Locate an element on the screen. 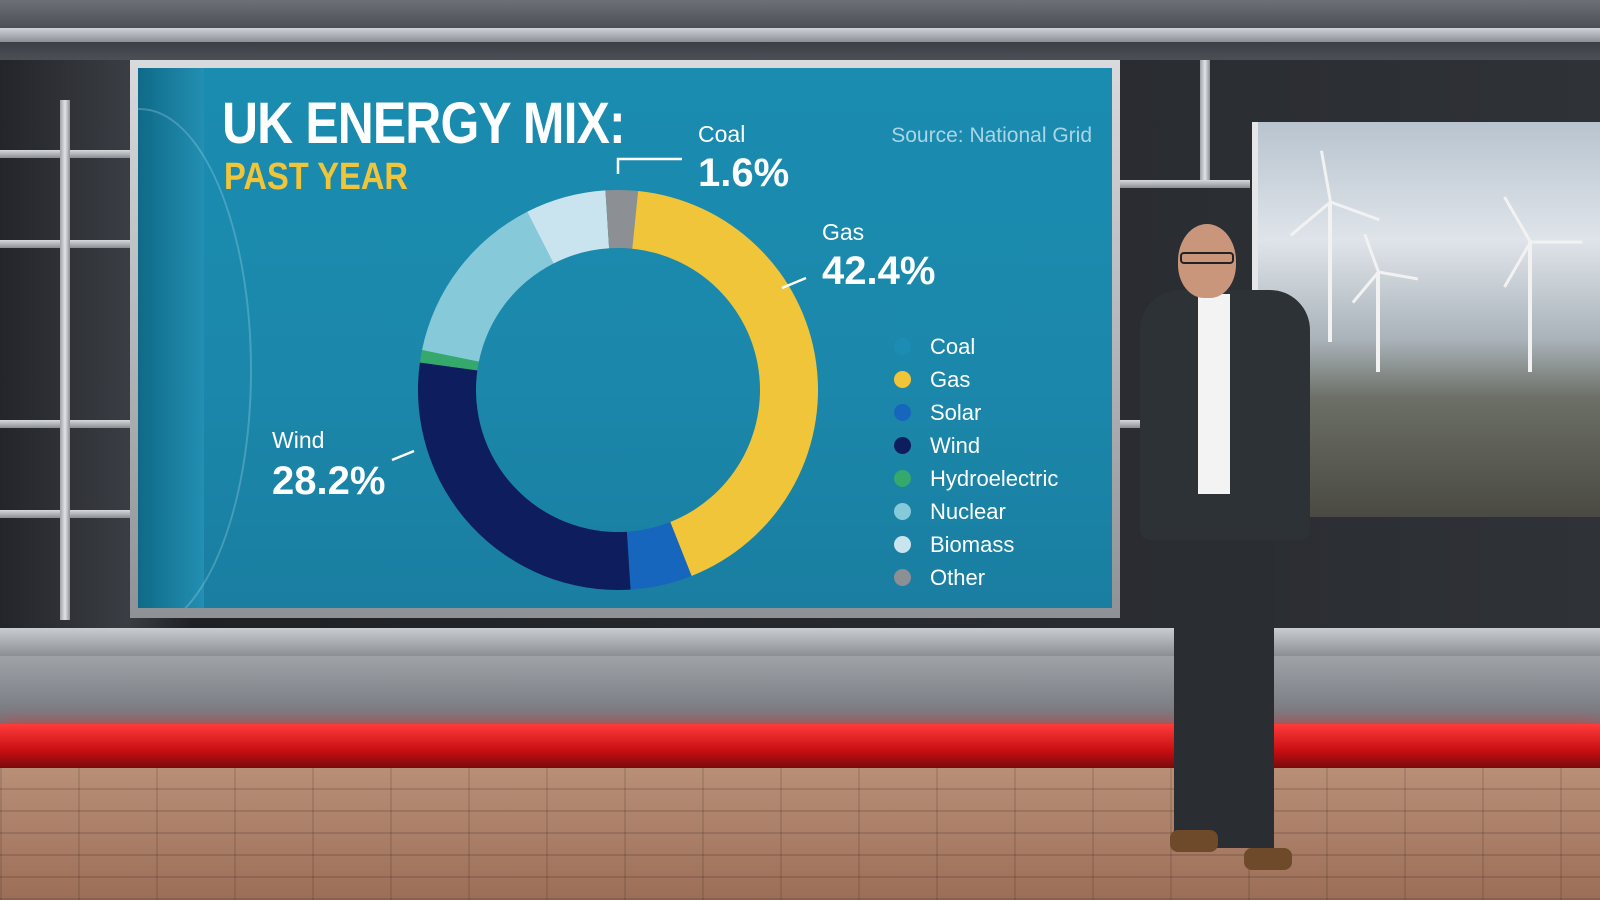  legend-item-biomass: Biomass is located at coordinates (976, 544).